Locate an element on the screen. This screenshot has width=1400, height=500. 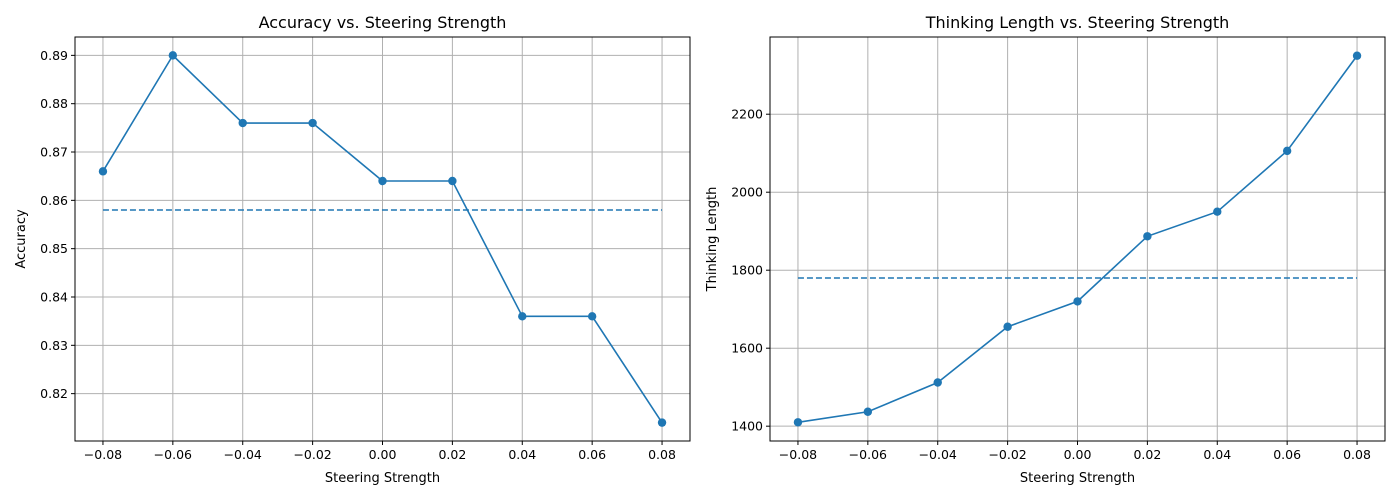
y-tick-label: 0.82 is located at coordinates (54, 393).